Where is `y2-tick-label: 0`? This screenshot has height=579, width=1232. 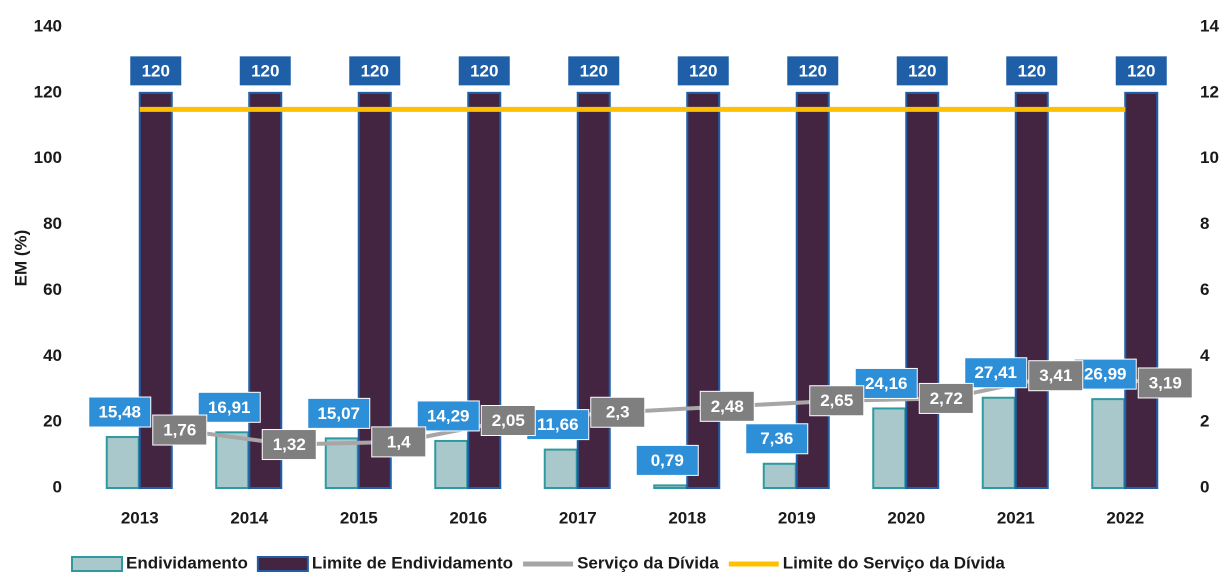
y2-tick-label: 0 is located at coordinates (1204, 486).